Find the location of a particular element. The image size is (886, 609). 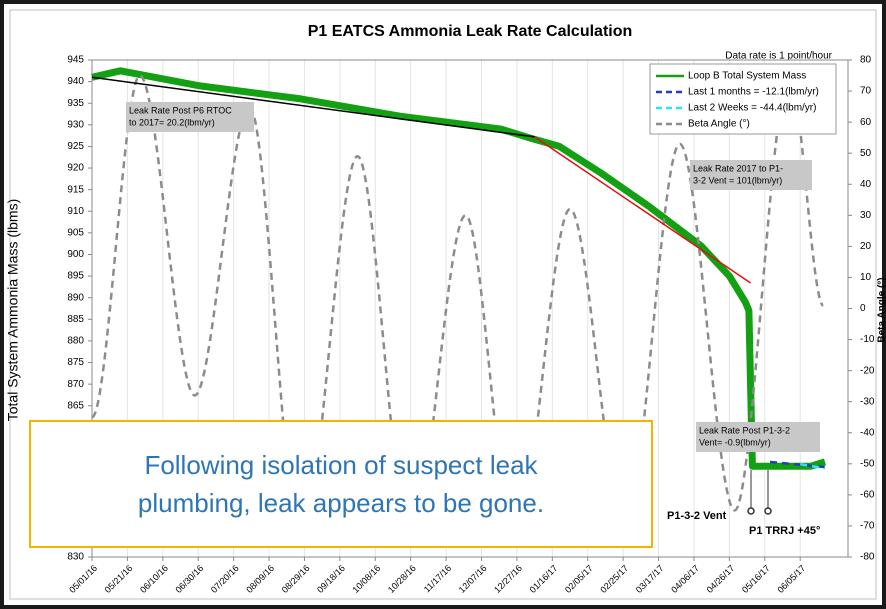

annotation-text: 3-2 Vent = 101(lbm/yr) is located at coordinates (737, 180).